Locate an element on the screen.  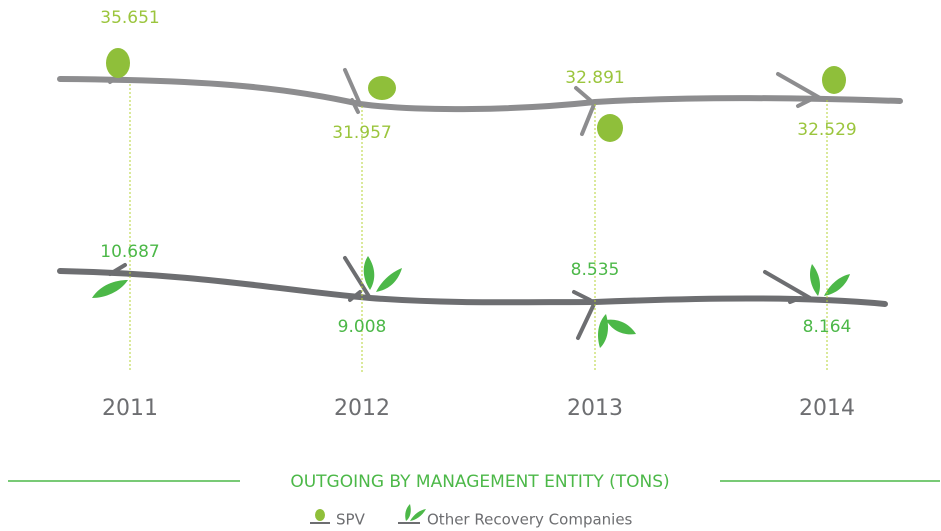
value-label: 8.164 is located at coordinates (827, 327).